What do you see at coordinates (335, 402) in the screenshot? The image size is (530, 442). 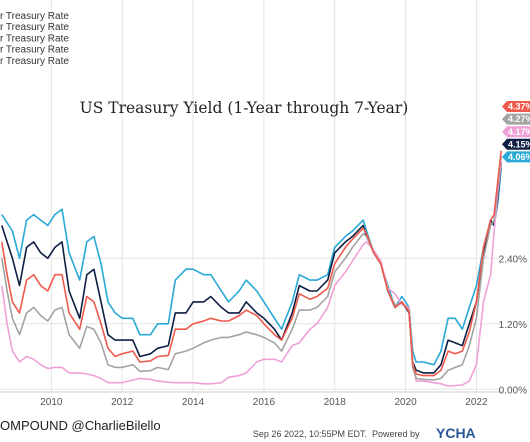 I see `x-tick-label: 2018` at bounding box center [335, 402].